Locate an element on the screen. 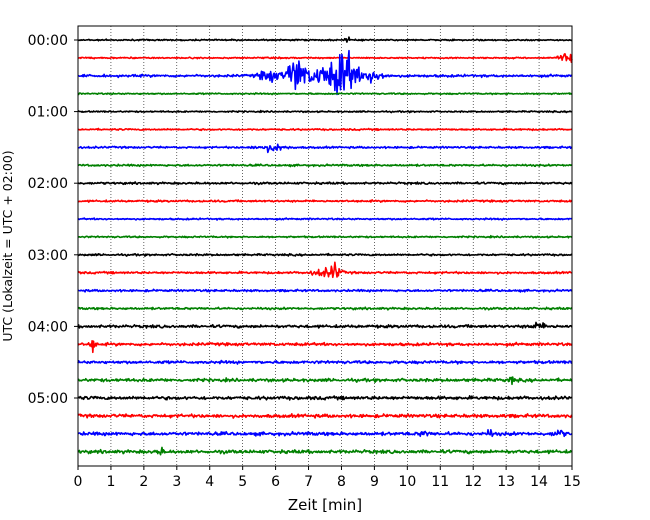 This screenshot has width=650, height=520. x-tick-label: 3 is located at coordinates (176, 482).